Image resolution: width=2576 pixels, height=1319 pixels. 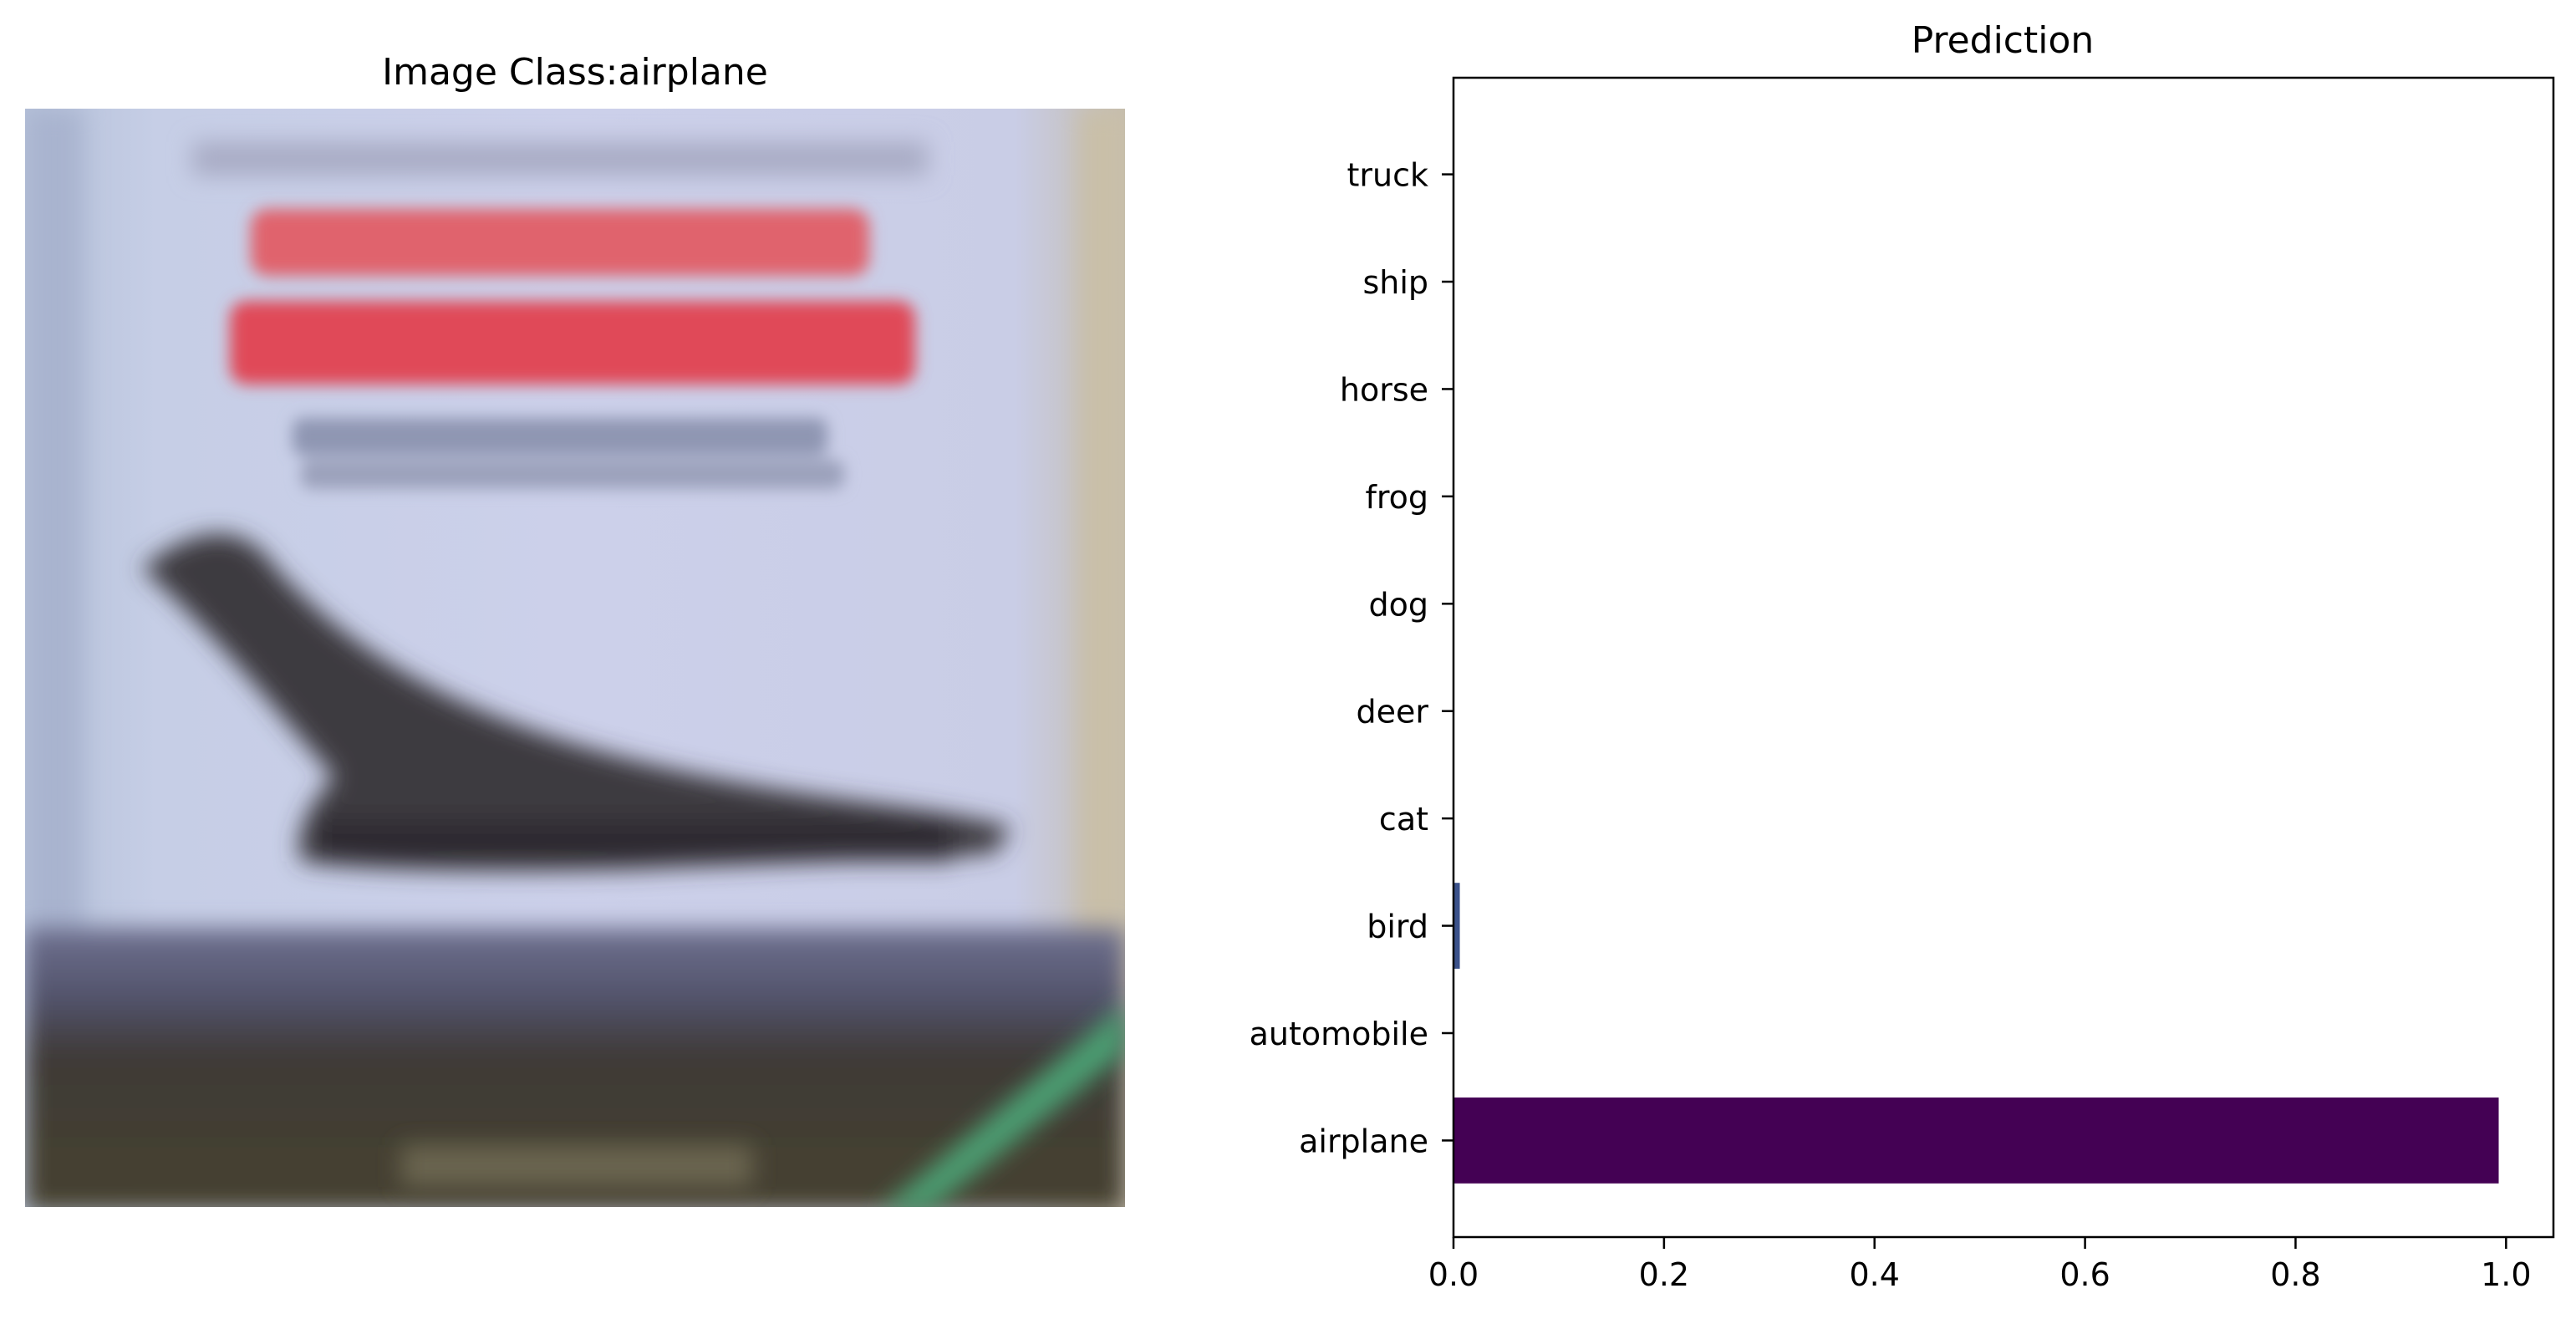 I want to click on image-panel-title: Image Class:airplane, so click(x=575, y=72).